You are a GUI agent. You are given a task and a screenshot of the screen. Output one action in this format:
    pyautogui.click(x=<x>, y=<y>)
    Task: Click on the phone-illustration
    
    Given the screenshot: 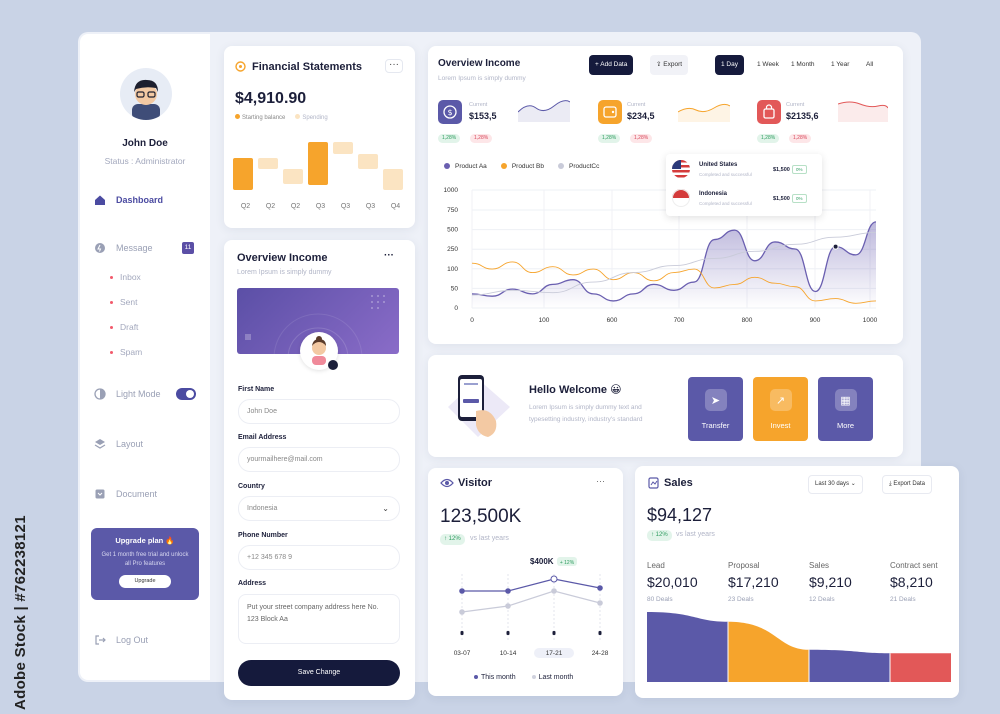 What is the action you would take?
    pyautogui.click(x=479, y=406)
    